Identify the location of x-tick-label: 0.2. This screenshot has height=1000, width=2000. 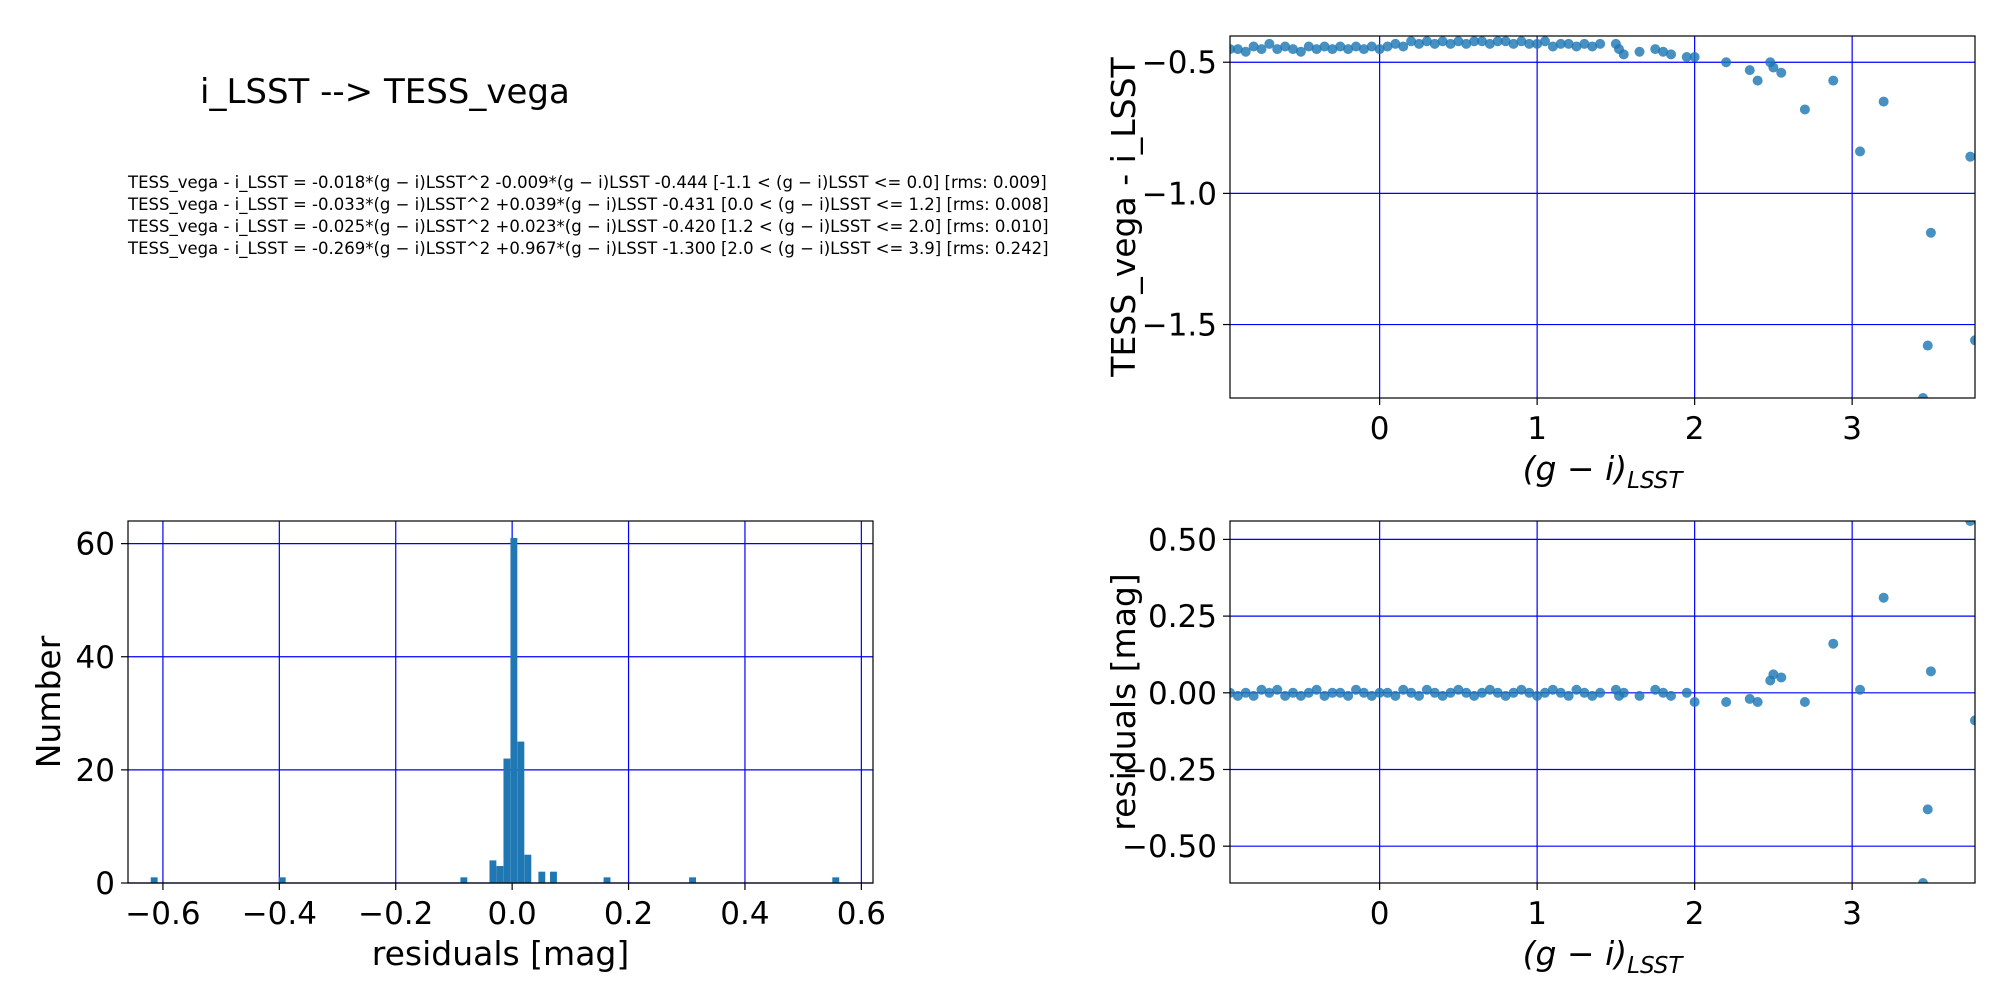
(628, 914).